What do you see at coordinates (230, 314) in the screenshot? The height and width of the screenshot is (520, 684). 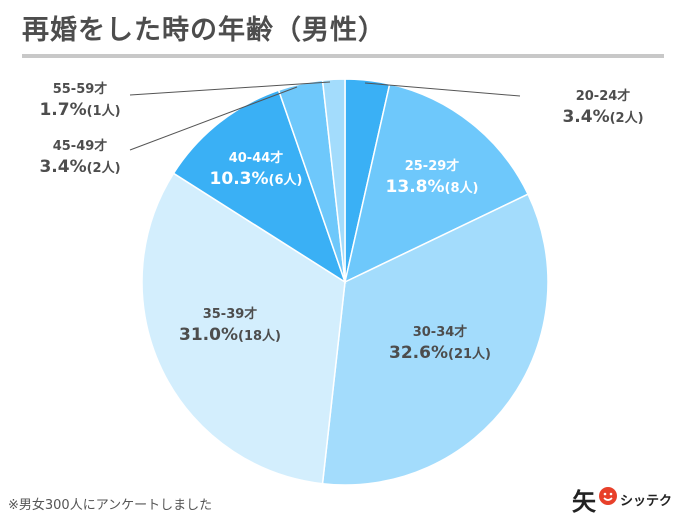 I see `slice-label-35-39才: 35-39才` at bounding box center [230, 314].